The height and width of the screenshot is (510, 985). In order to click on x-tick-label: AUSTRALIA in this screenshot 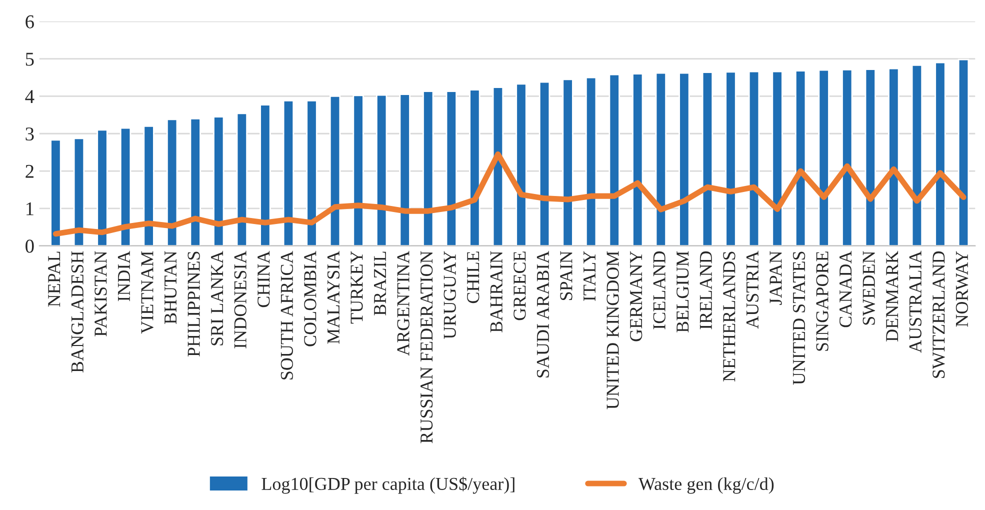, I will do `click(915, 301)`.